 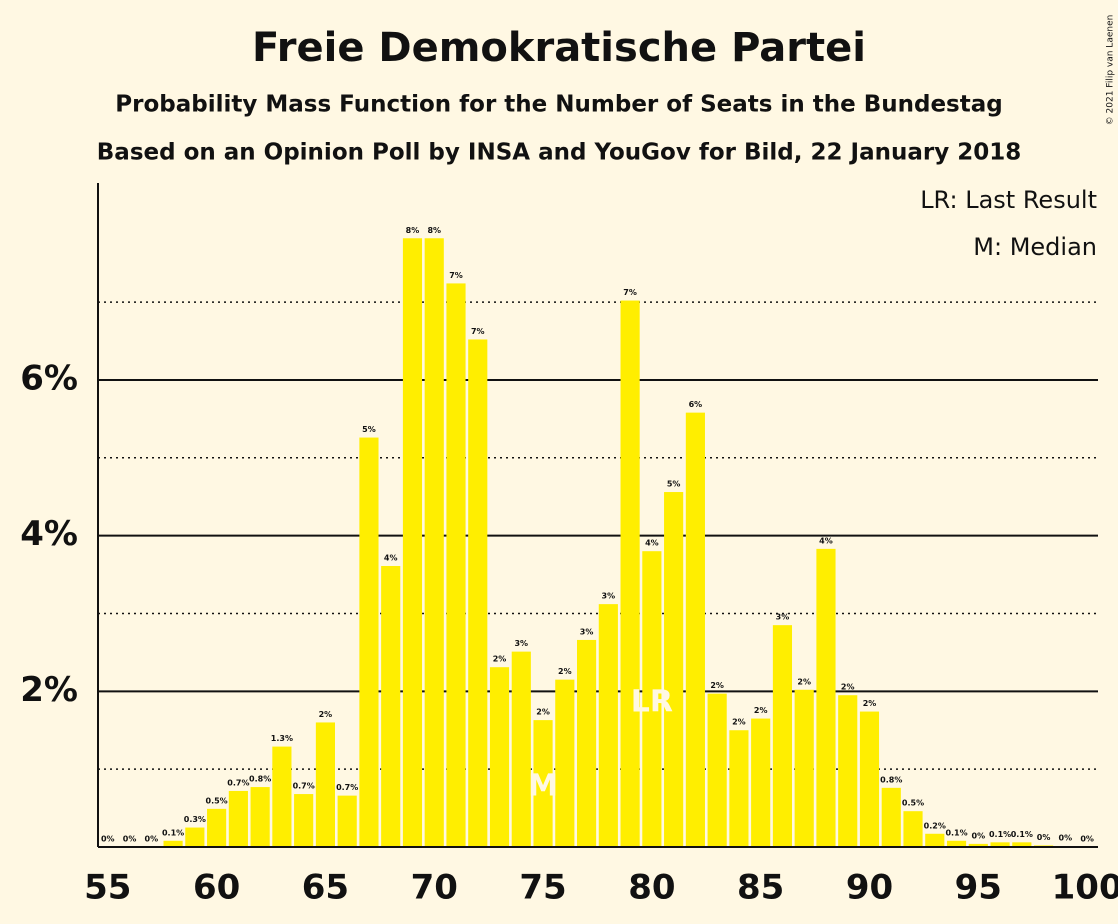 I want to click on x-tick-label: 55, so click(x=107, y=888).